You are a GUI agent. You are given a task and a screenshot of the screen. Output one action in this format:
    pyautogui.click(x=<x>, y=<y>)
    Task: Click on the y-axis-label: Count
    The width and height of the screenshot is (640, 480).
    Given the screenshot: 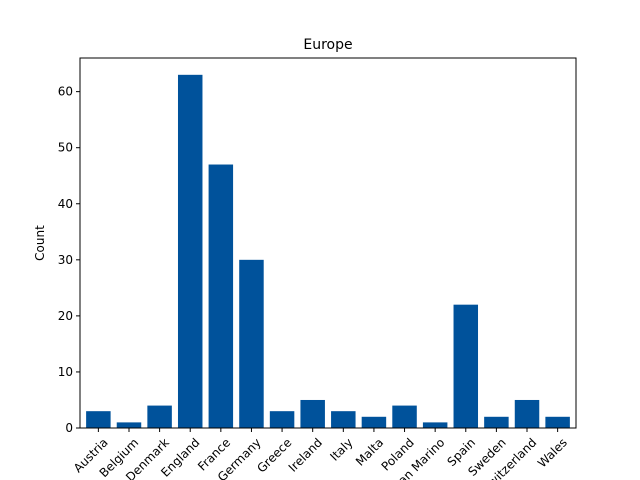 What is the action you would take?
    pyautogui.click(x=40, y=243)
    